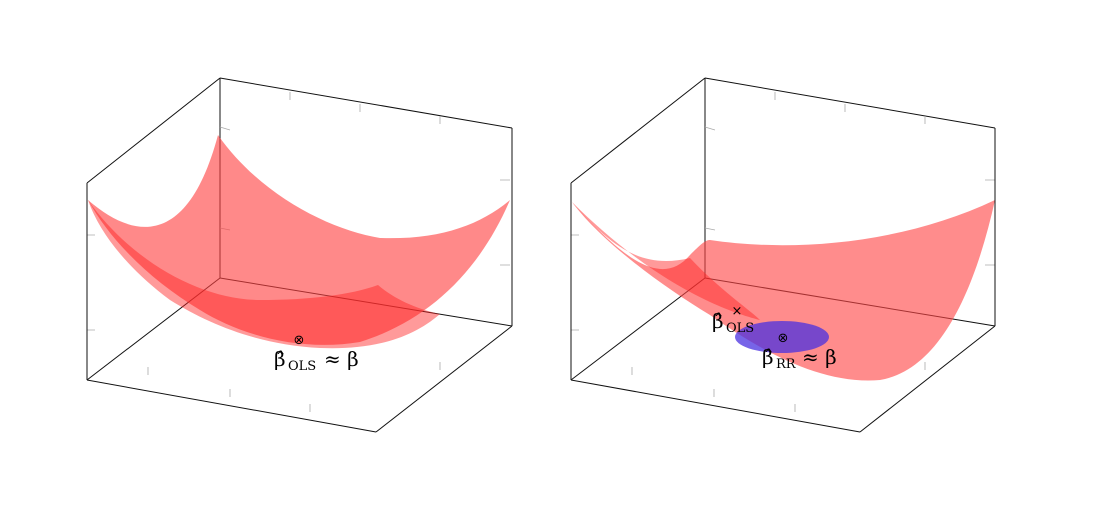  Describe the element at coordinates (783, 290) in the screenshot. I see `loss-surface-ridge` at that location.